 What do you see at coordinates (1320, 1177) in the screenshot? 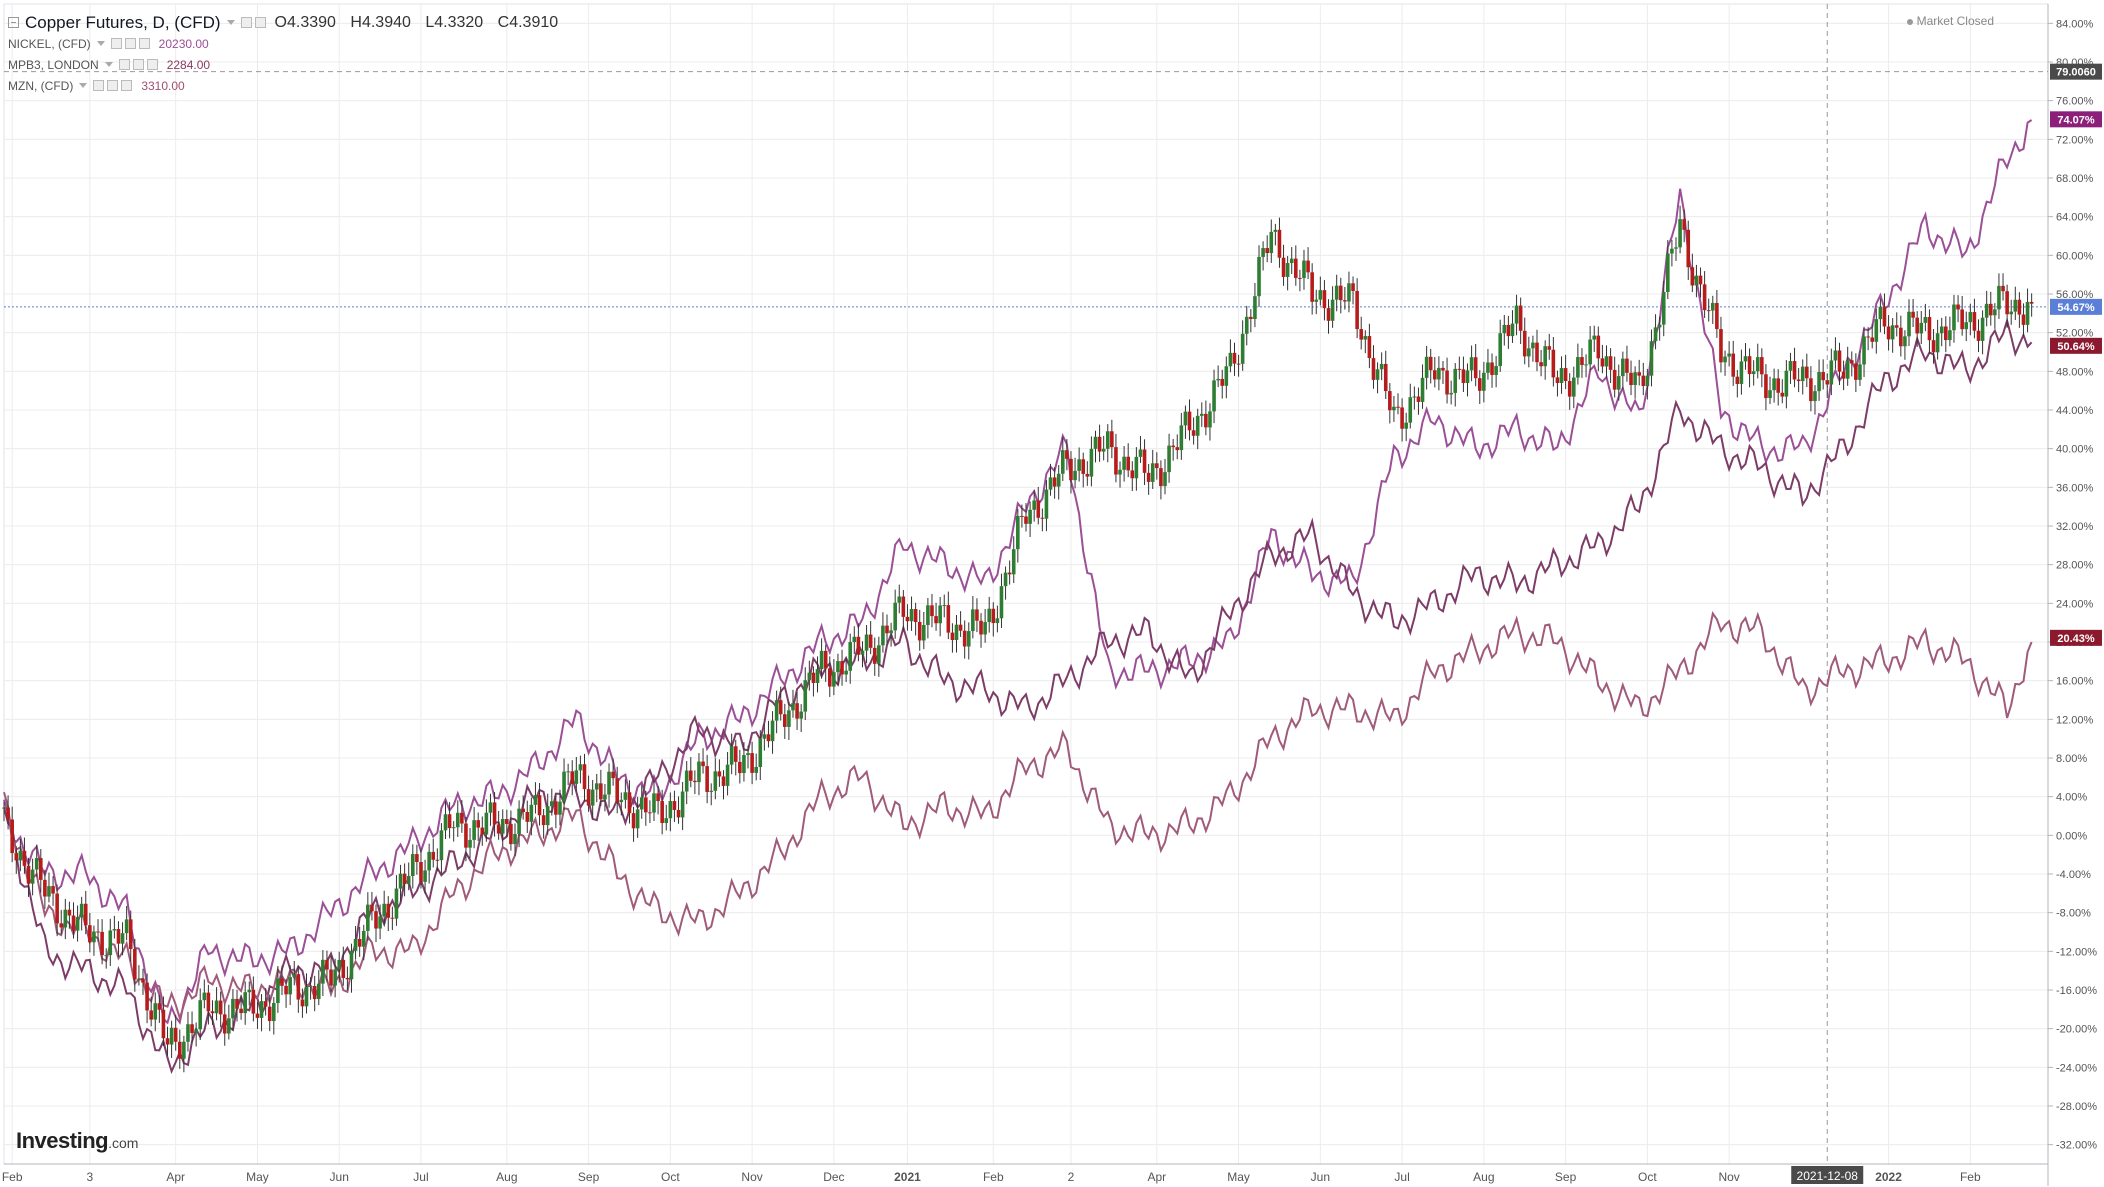
I see `x-tick-label: Jun` at bounding box center [1320, 1177].